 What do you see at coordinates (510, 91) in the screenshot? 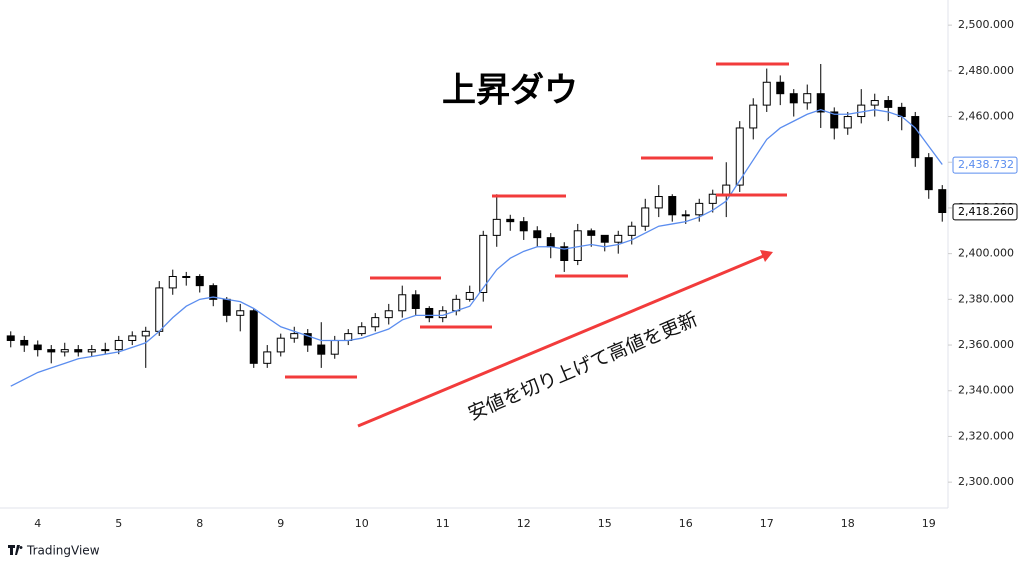
I see `chart-title: 上昇ダウ` at bounding box center [510, 91].